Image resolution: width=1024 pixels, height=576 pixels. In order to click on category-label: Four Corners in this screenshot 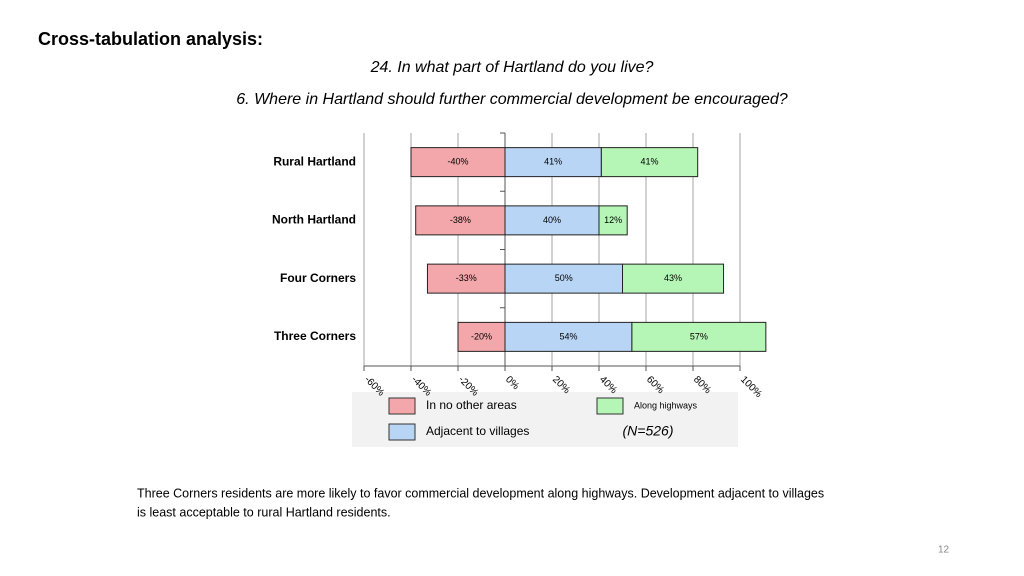, I will do `click(318, 278)`.